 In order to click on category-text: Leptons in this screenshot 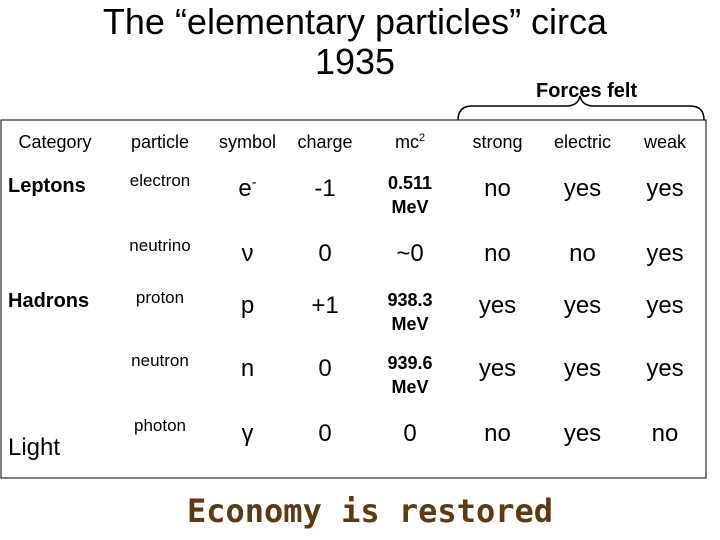, I will do `click(47, 186)`.